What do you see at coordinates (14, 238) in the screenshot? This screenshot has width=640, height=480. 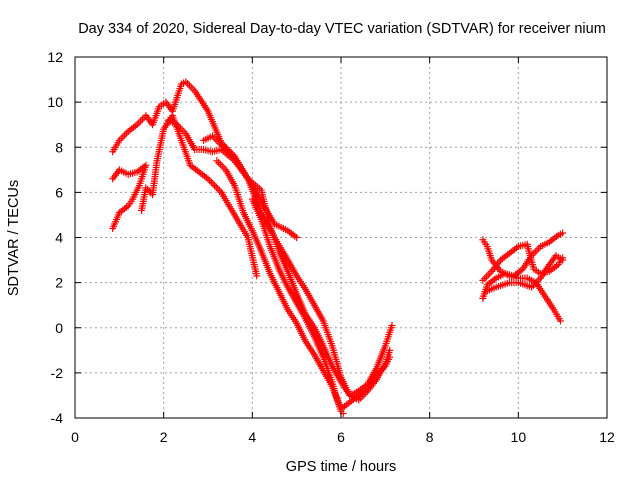 I see `y-axis-label: SDTVAR / TECUs` at bounding box center [14, 238].